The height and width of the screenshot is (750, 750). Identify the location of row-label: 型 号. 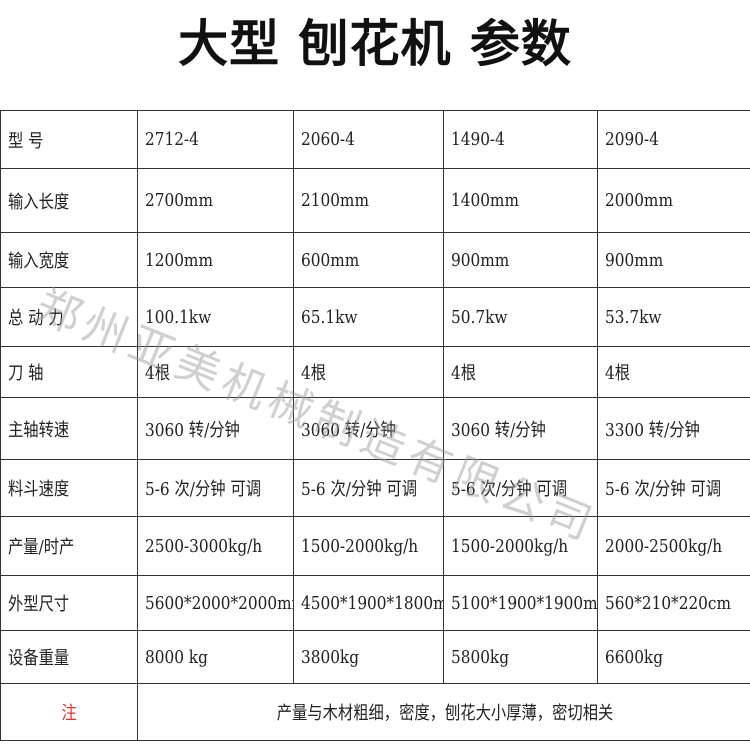
(69, 139).